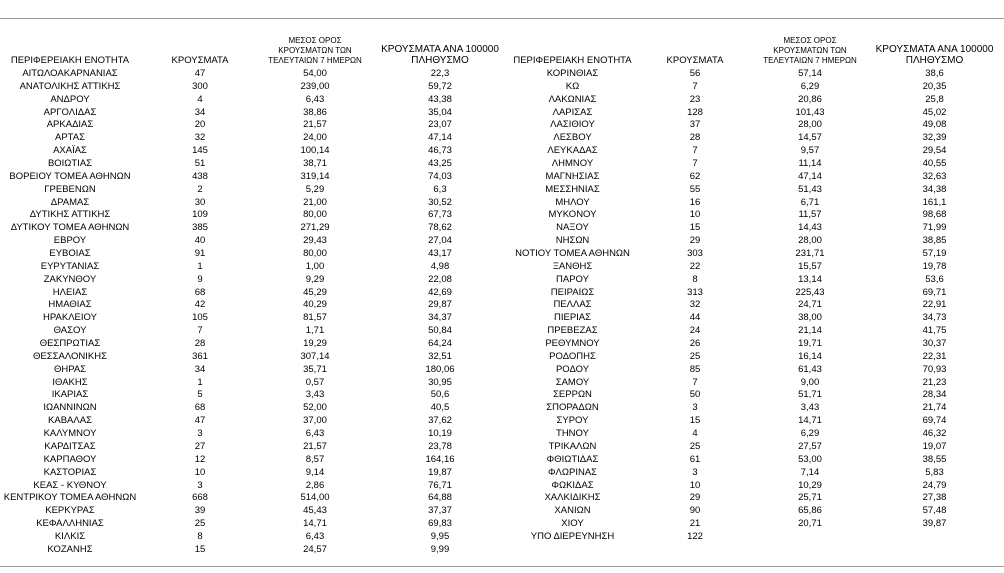  What do you see at coordinates (934, 112) in the screenshot?
I see `value-cell: 45,02` at bounding box center [934, 112].